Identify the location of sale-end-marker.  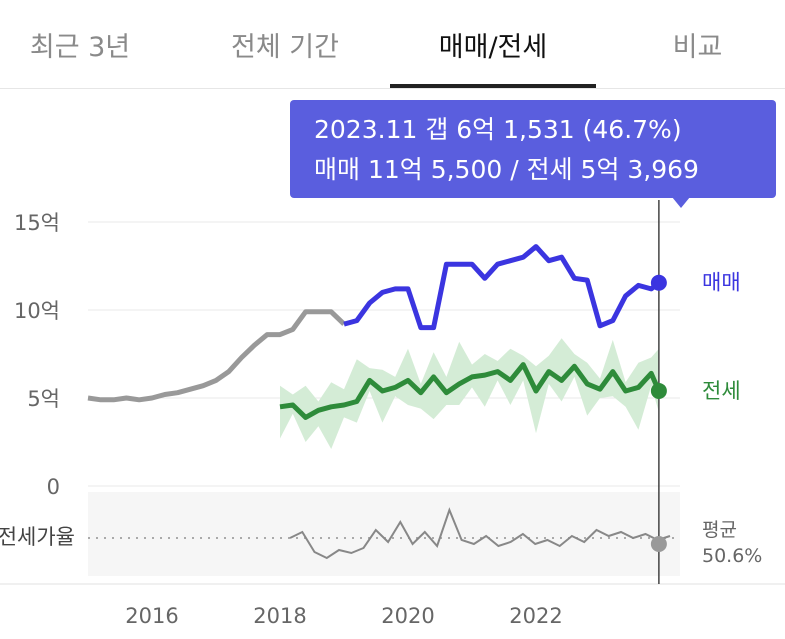
(658, 282).